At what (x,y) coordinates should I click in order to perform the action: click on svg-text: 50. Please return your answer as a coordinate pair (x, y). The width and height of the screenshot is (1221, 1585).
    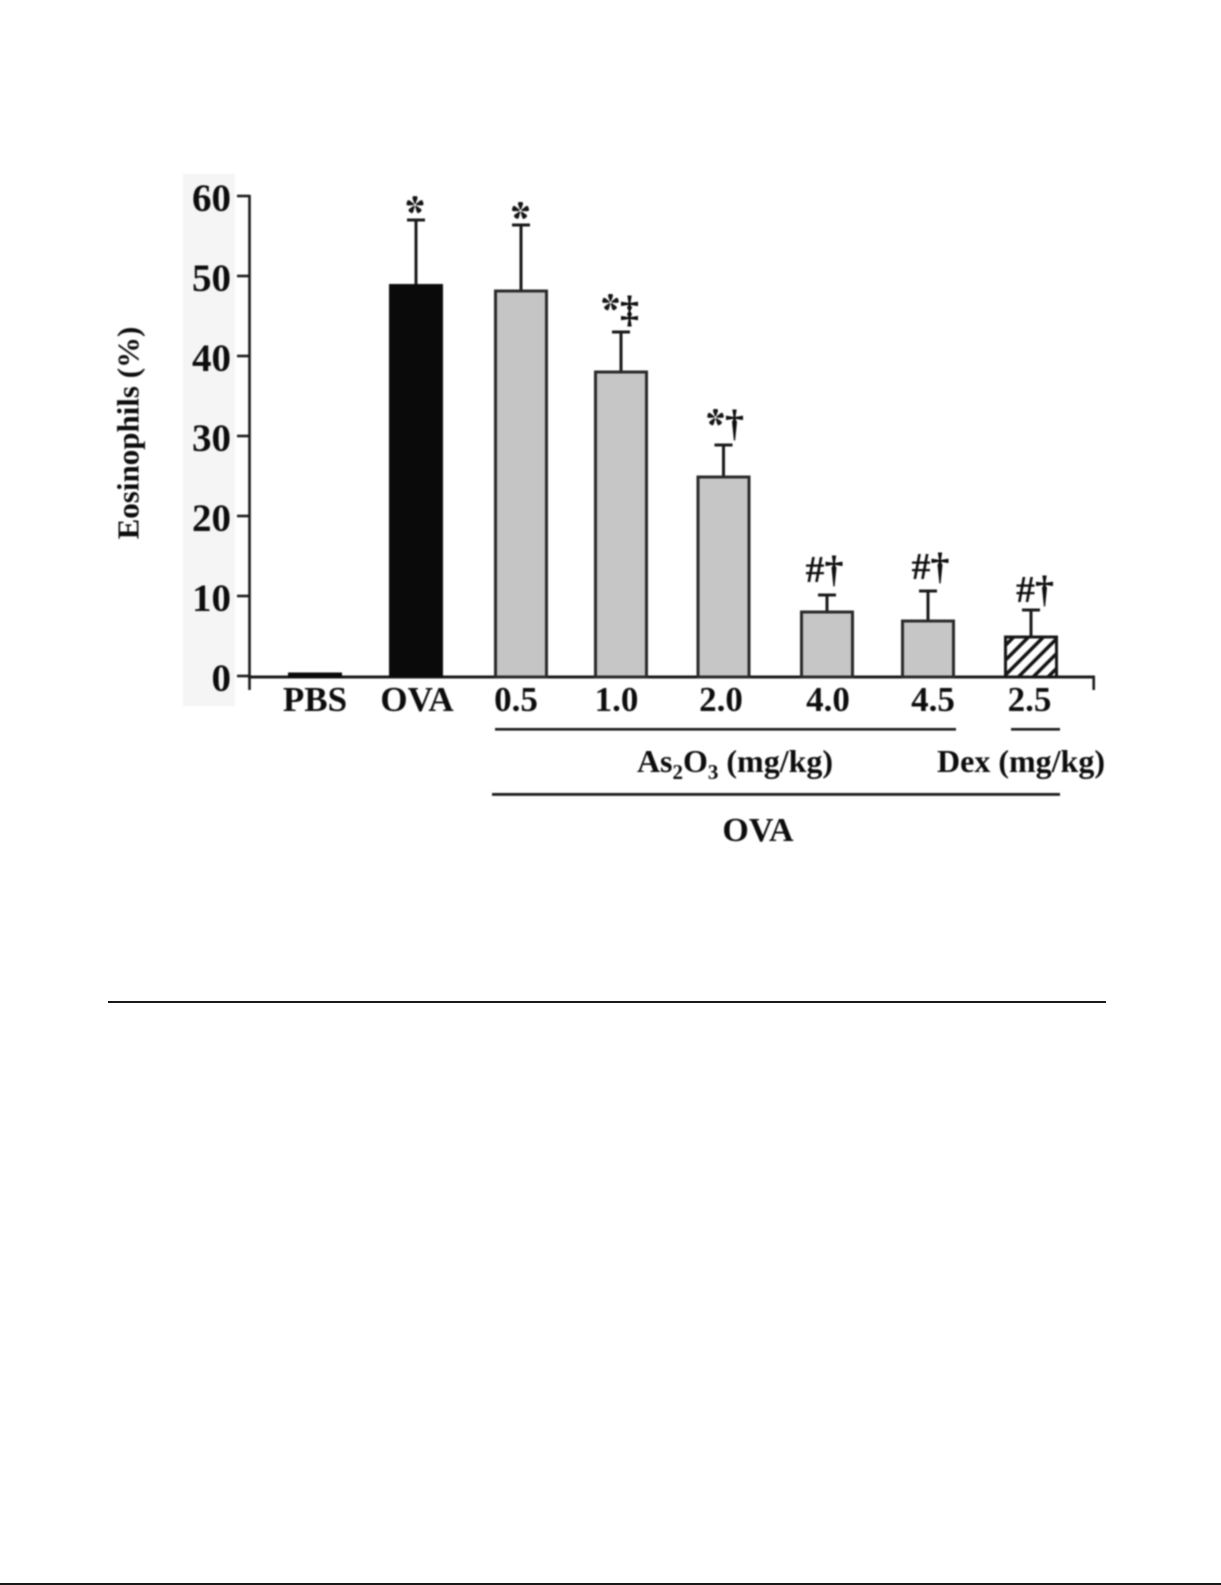
    Looking at the image, I should click on (211, 278).